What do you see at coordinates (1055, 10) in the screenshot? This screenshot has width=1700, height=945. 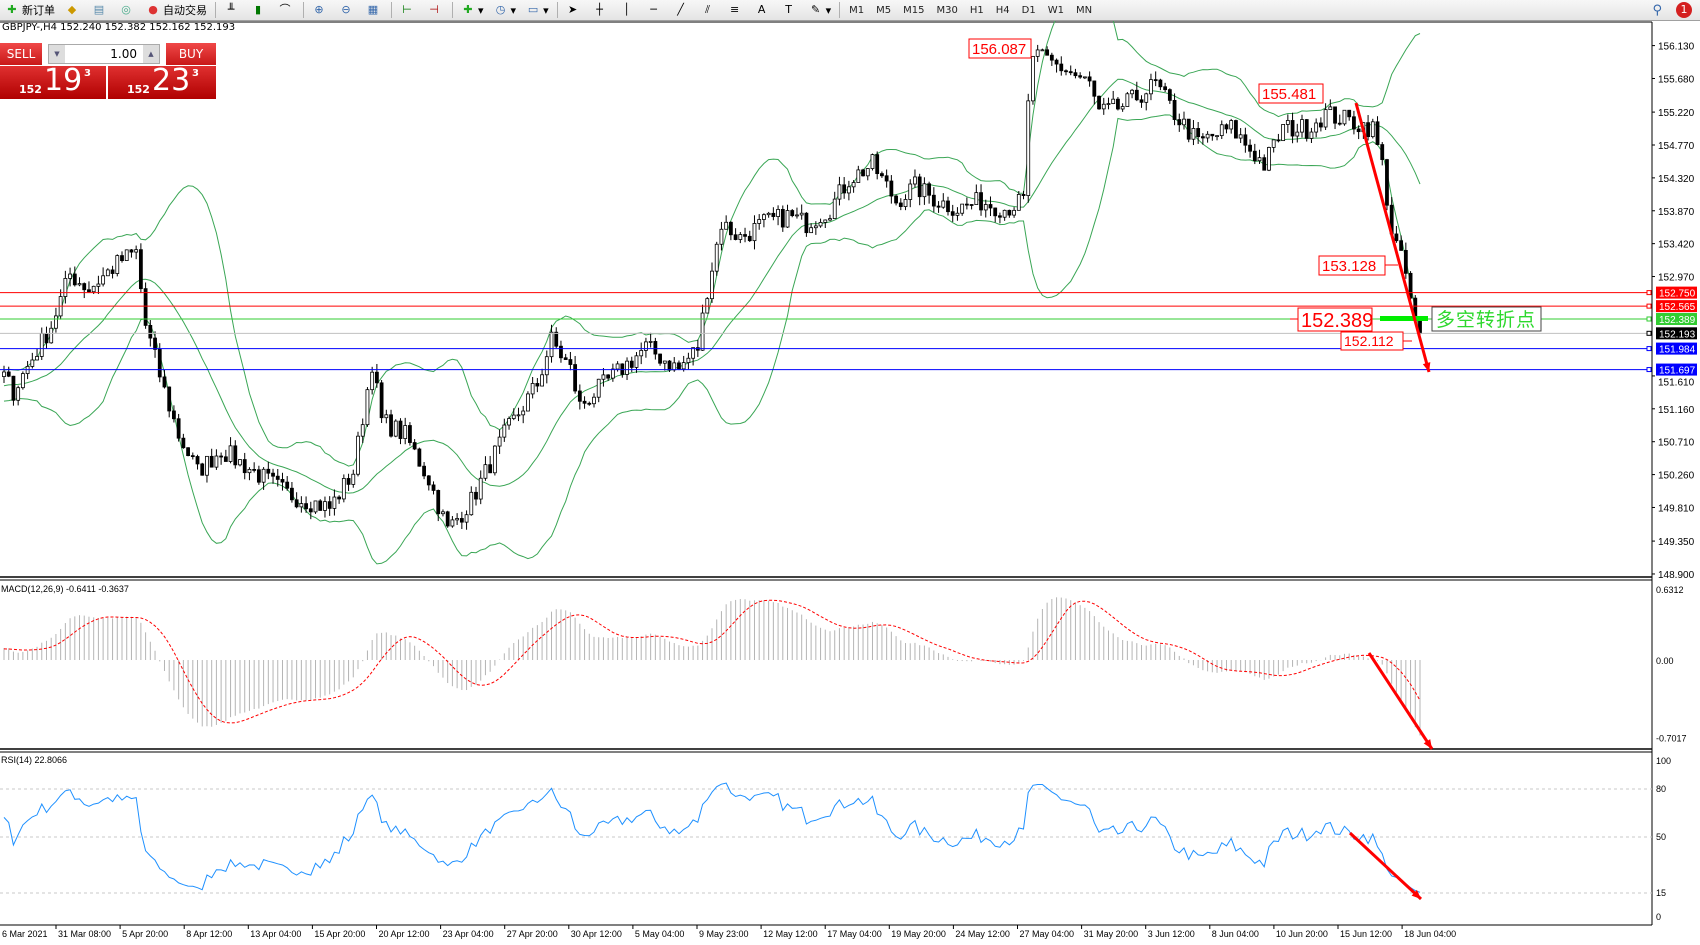 I see `timeframe-w1: W1` at bounding box center [1055, 10].